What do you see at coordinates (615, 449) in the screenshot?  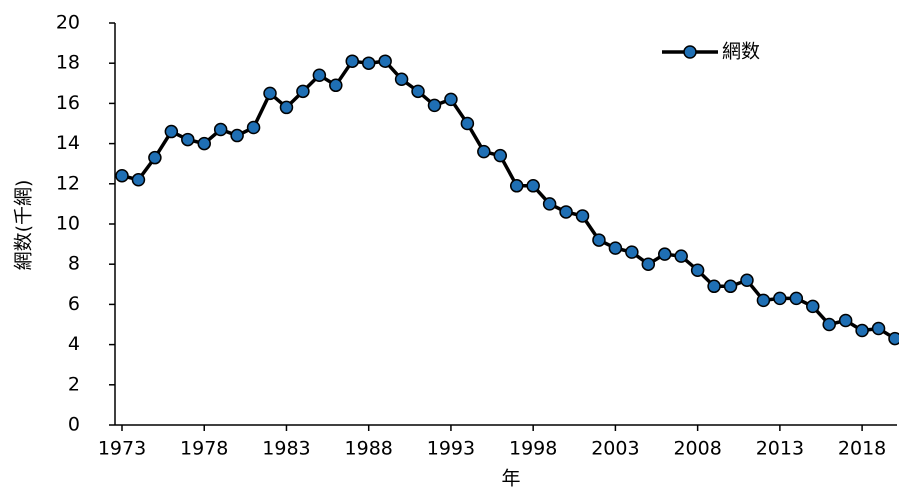 I see `x-tick-label: 2003` at bounding box center [615, 449].